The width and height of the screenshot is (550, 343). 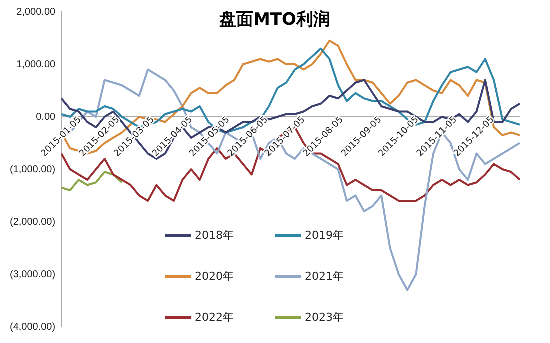 I want to click on legend-label: 2022年, so click(x=214, y=317).